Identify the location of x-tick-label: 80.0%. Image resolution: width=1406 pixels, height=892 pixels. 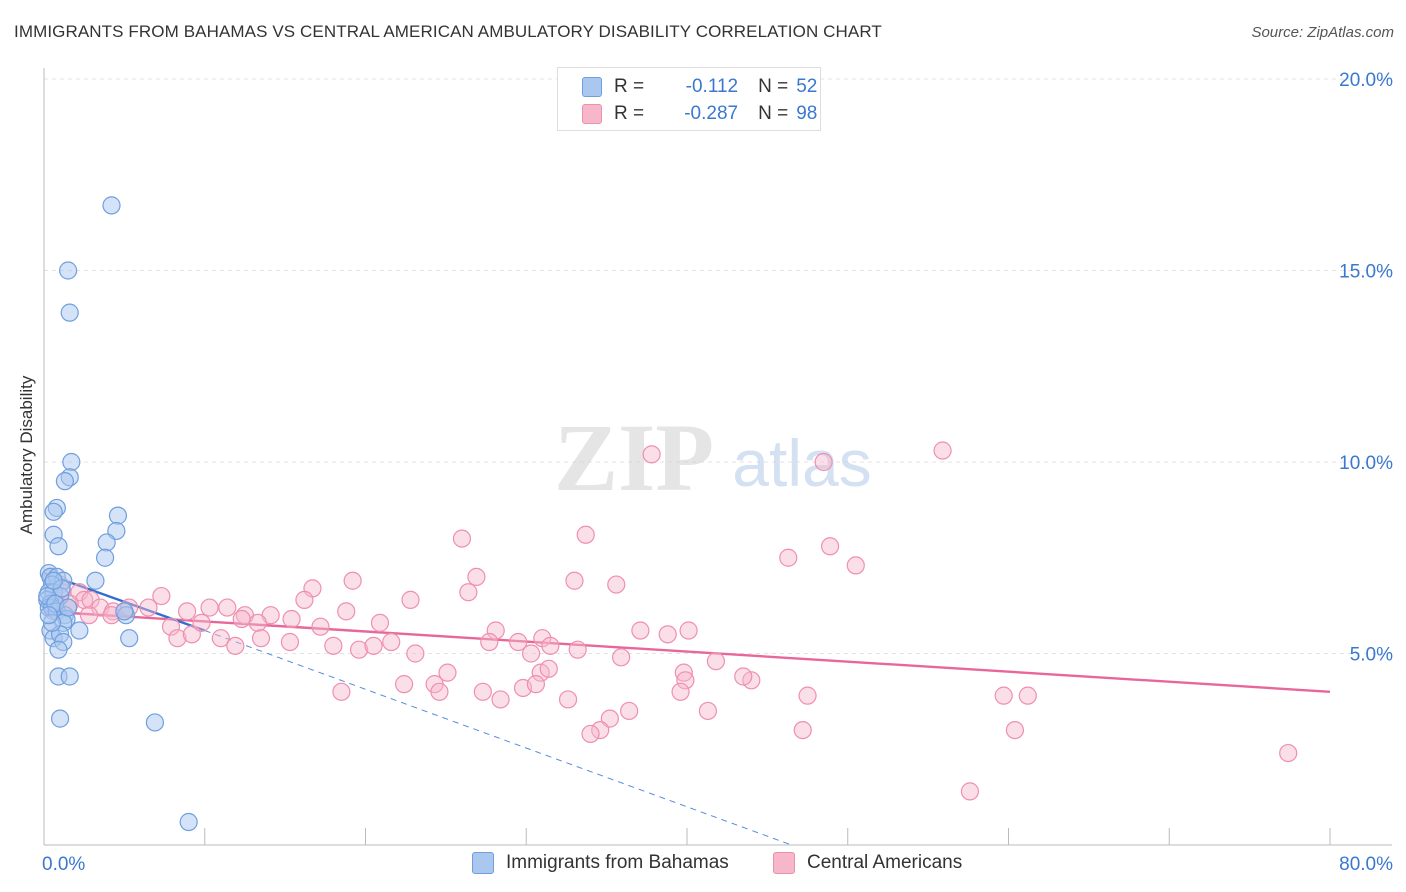
(1366, 864).